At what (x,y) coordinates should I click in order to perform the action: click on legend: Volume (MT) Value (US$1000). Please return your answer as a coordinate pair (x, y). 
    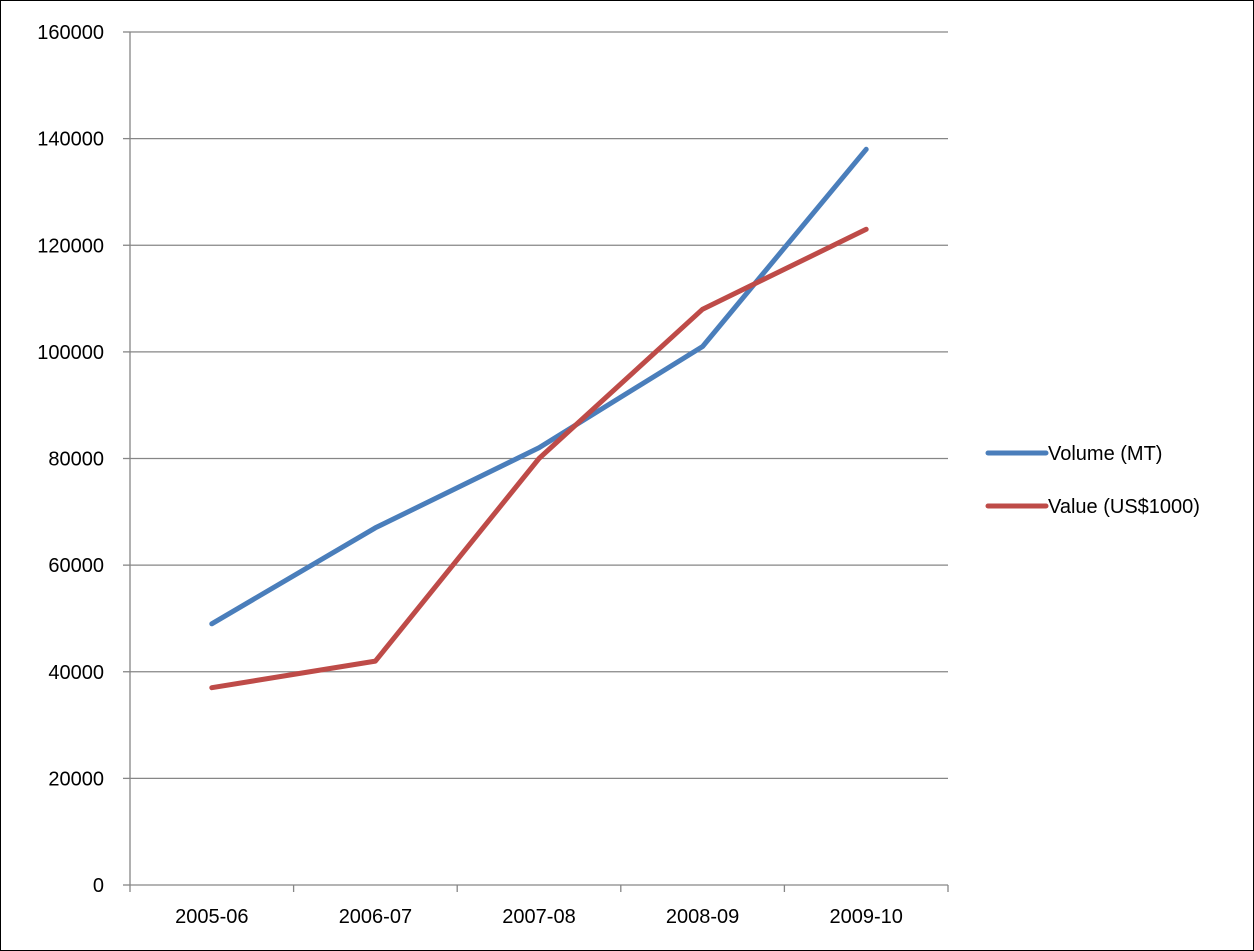
    Looking at the image, I should click on (1092, 480).